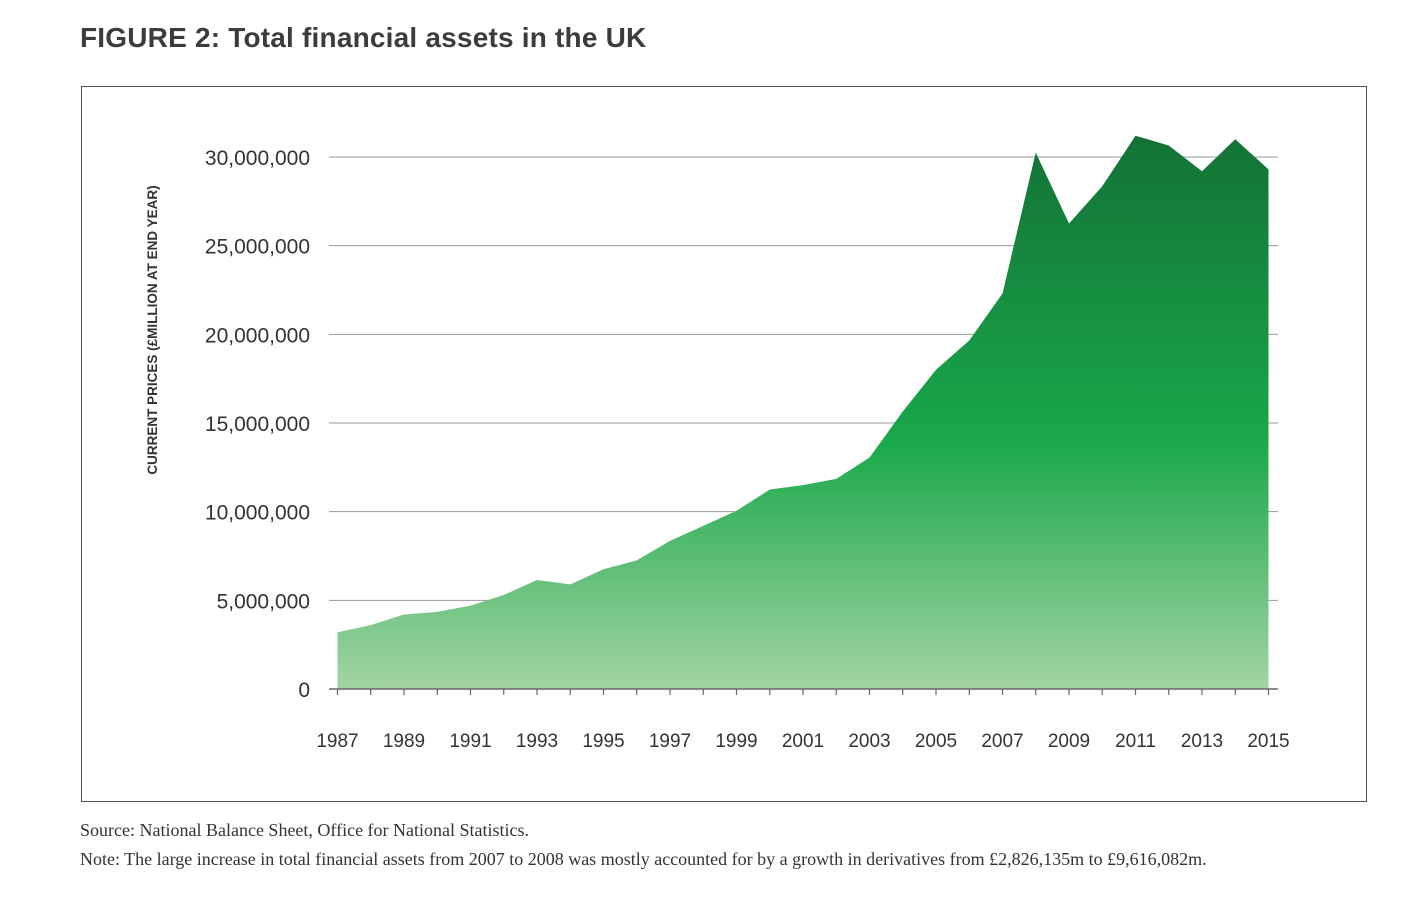 The image size is (1418, 914). I want to click on y-tick-label: 25,000,000, so click(257, 247).